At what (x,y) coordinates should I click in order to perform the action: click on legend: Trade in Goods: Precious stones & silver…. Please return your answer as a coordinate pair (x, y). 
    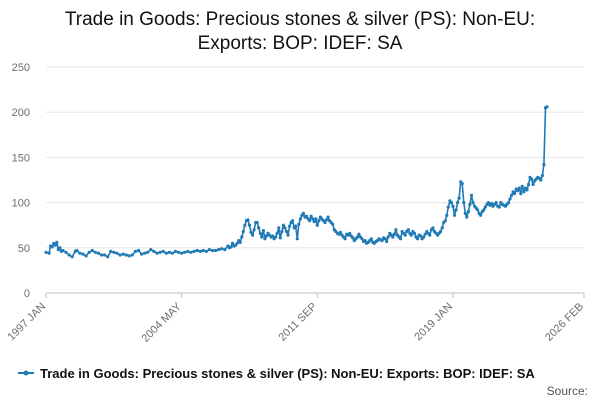
    Looking at the image, I should click on (276, 373).